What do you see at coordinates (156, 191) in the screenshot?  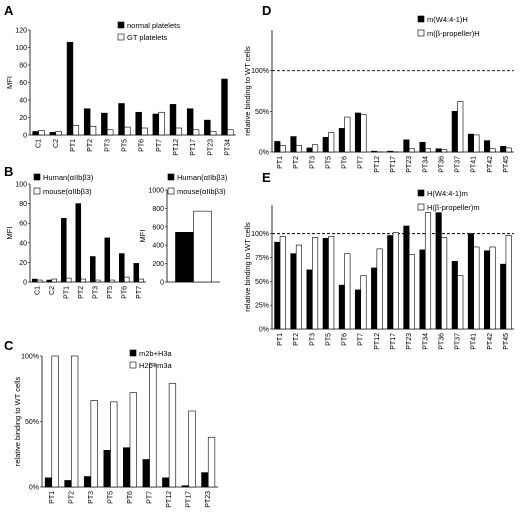 I see `y-tick-label: 1000` at bounding box center [156, 191].